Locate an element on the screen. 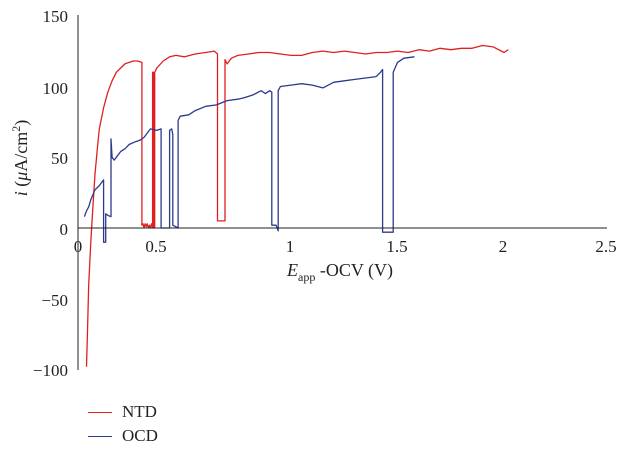 Image resolution: width=623 pixels, height=456 pixels. x-tick-label: 0 is located at coordinates (78, 246).